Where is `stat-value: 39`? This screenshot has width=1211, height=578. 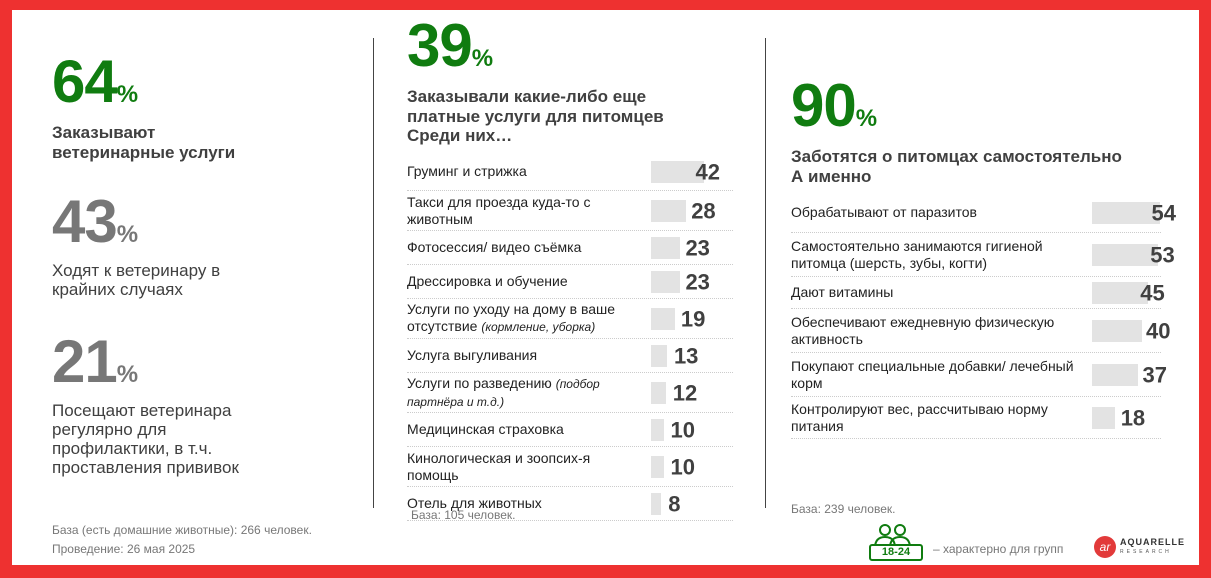 stat-value: 39 is located at coordinates (440, 45).